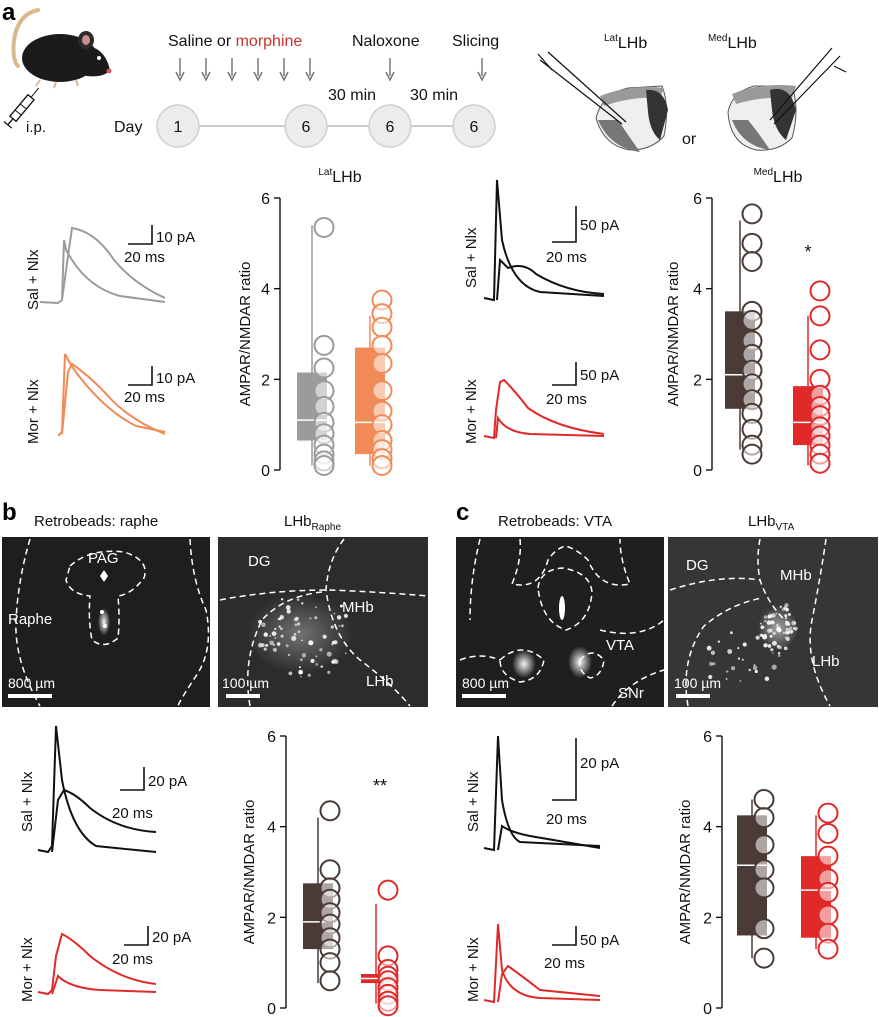 The height and width of the screenshot is (1017, 879). I want to click on trace-med-morphine-nmda, so click(550, 426).